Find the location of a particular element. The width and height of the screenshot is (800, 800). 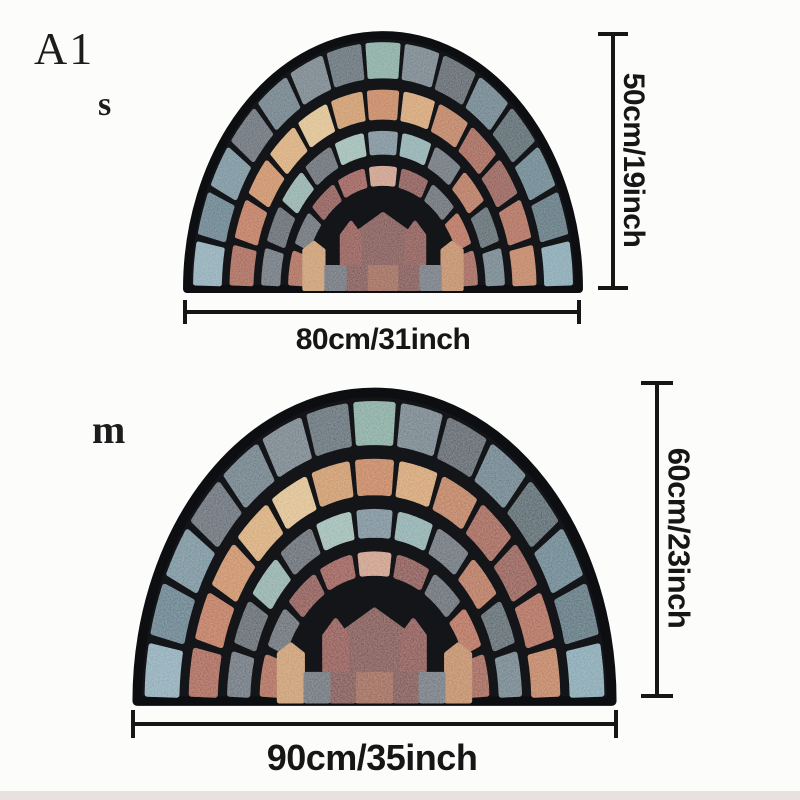

size-label-large: m is located at coordinates (109, 429).